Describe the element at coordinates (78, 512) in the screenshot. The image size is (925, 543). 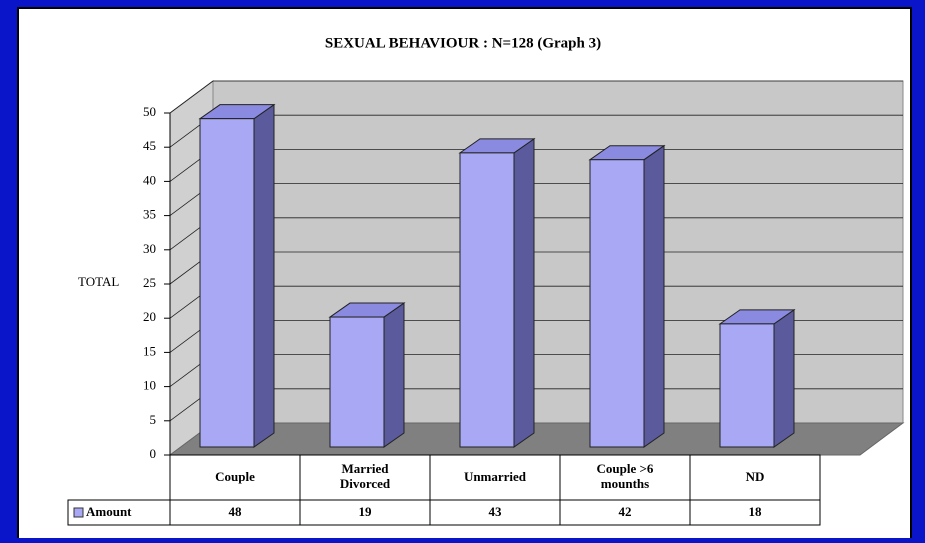
I see `legend-swatch` at that location.